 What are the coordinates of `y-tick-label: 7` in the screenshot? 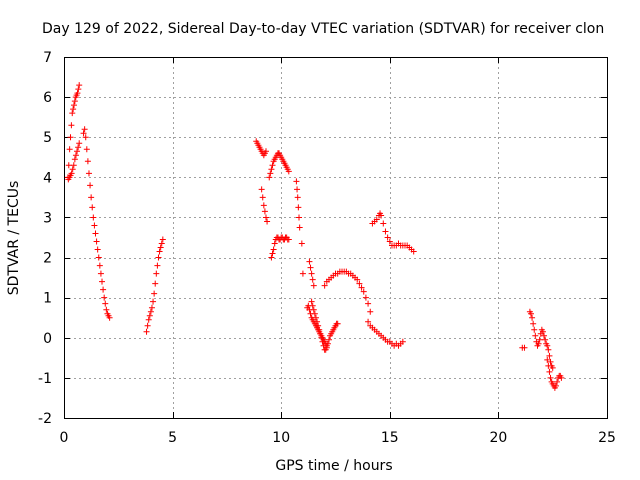 It's located at (47, 58).